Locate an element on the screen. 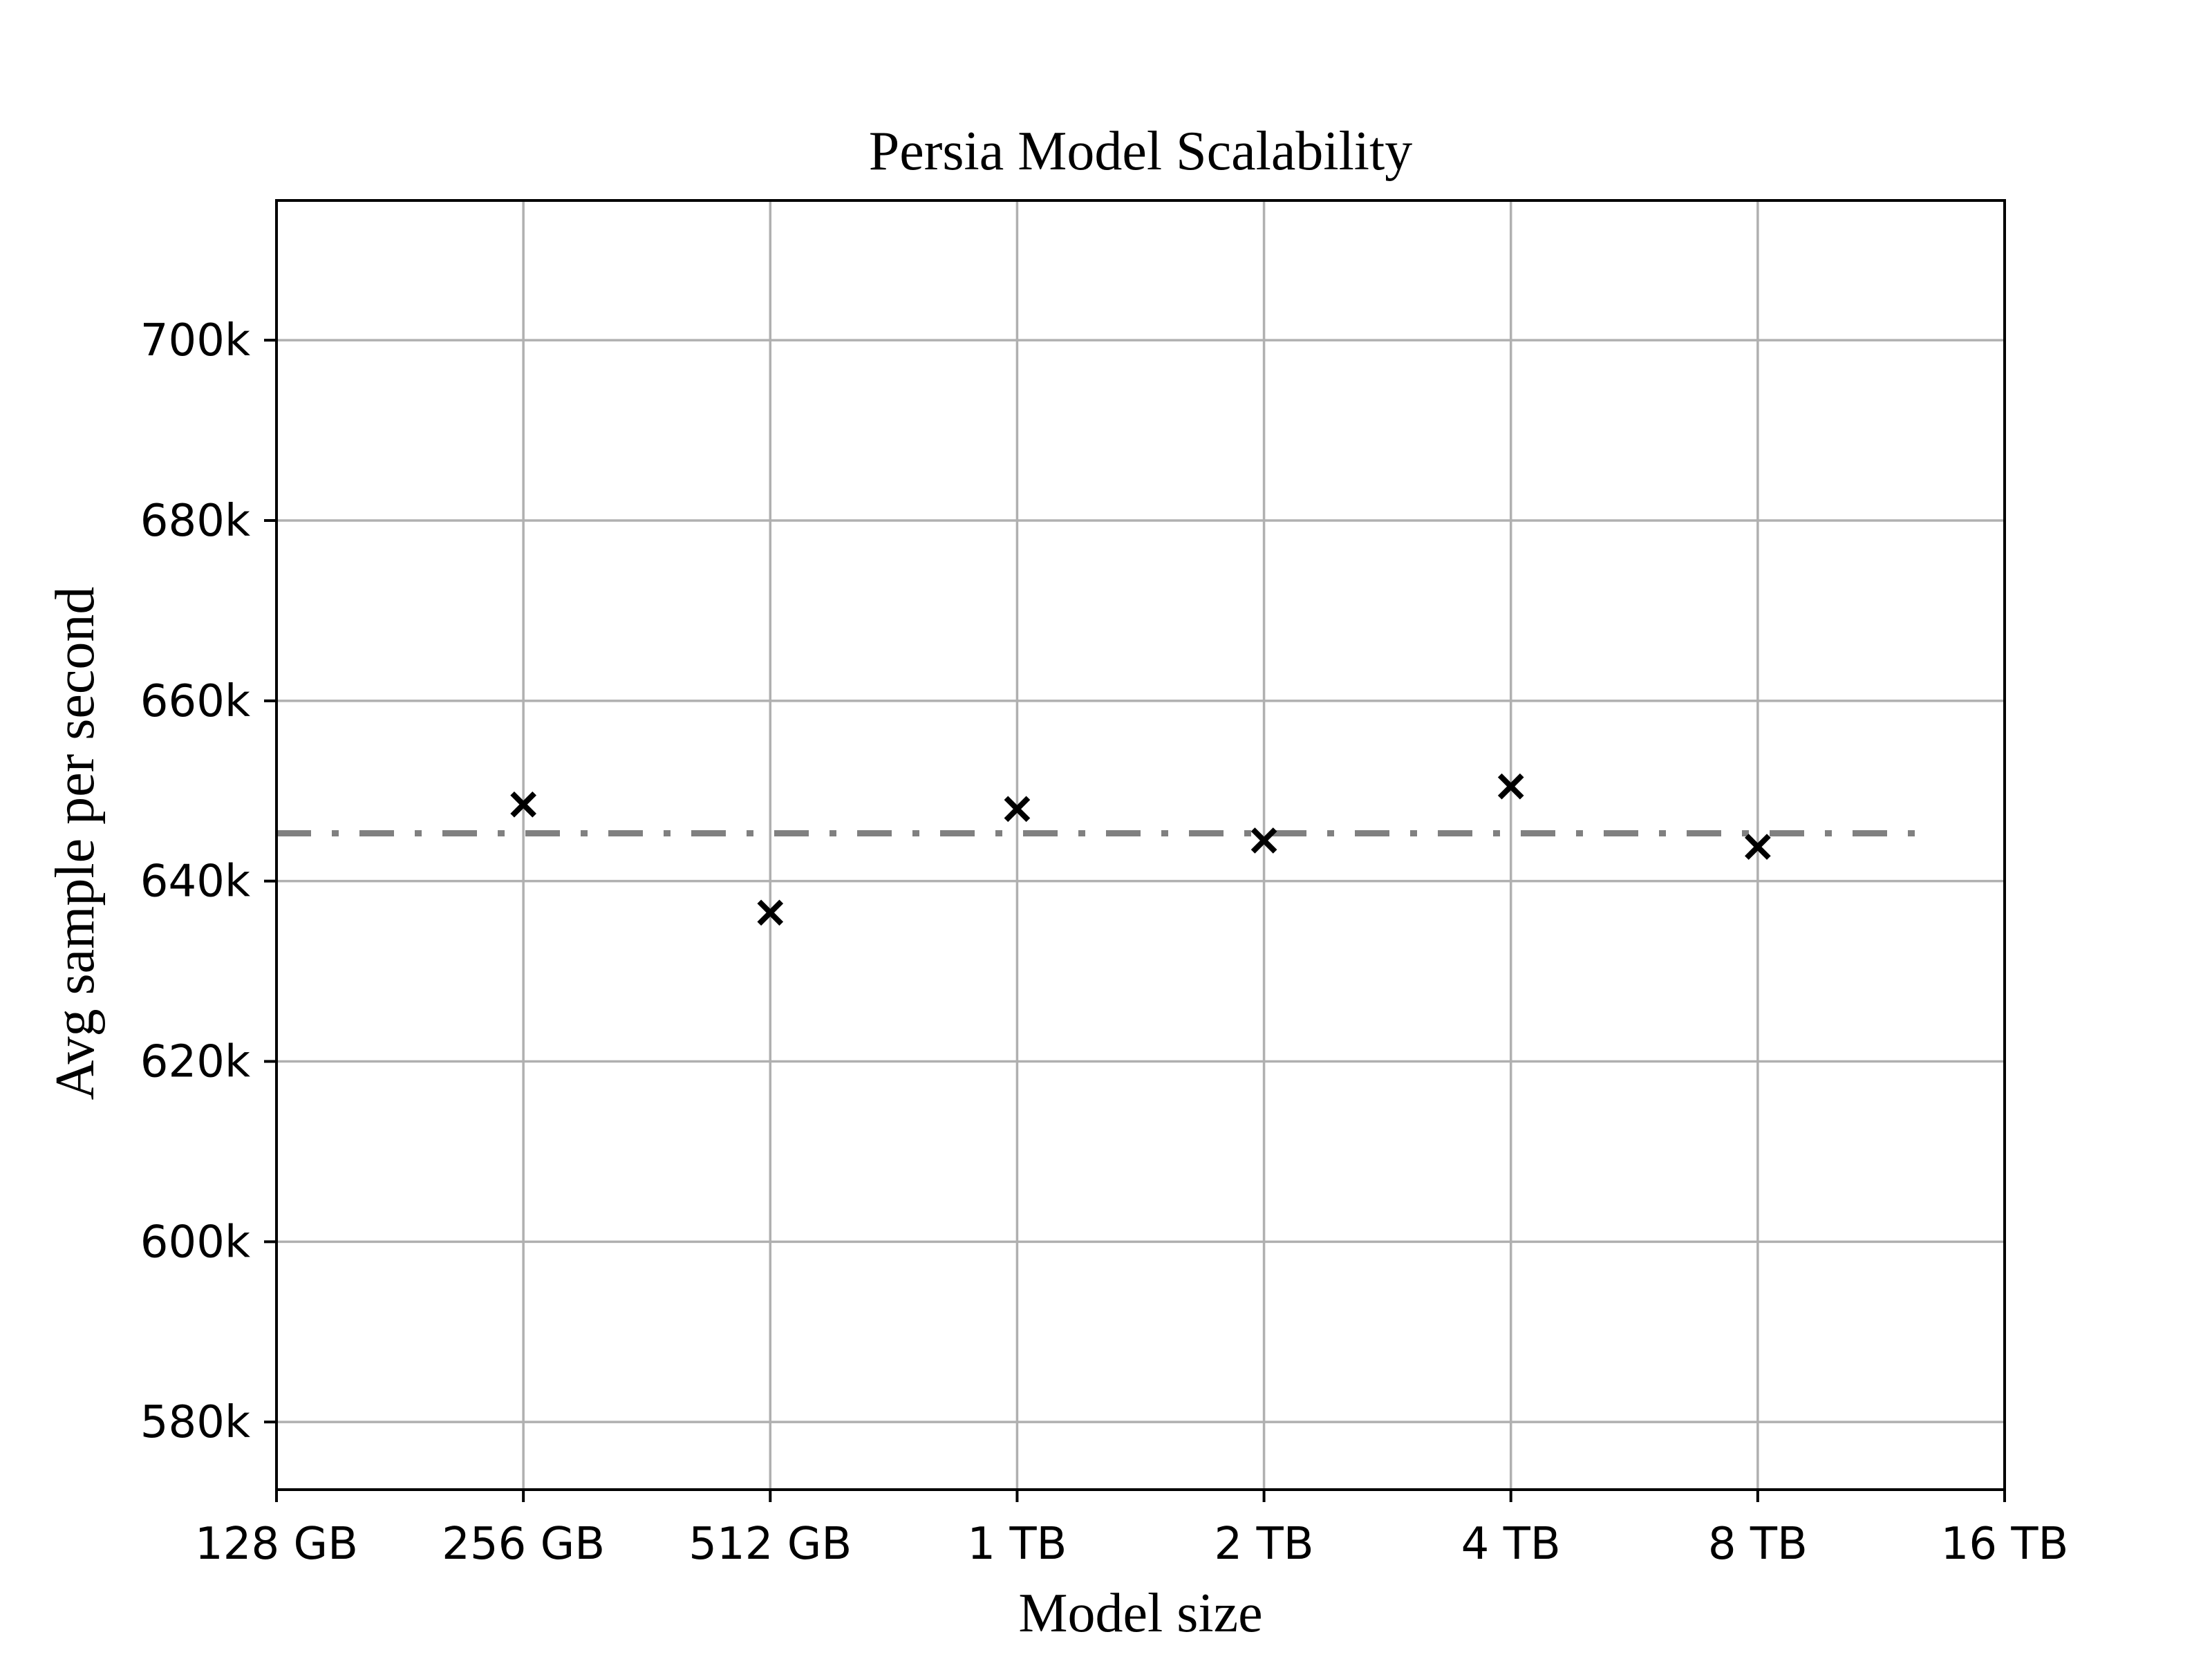  x-tick-label: 128 GB is located at coordinates (276, 1544).